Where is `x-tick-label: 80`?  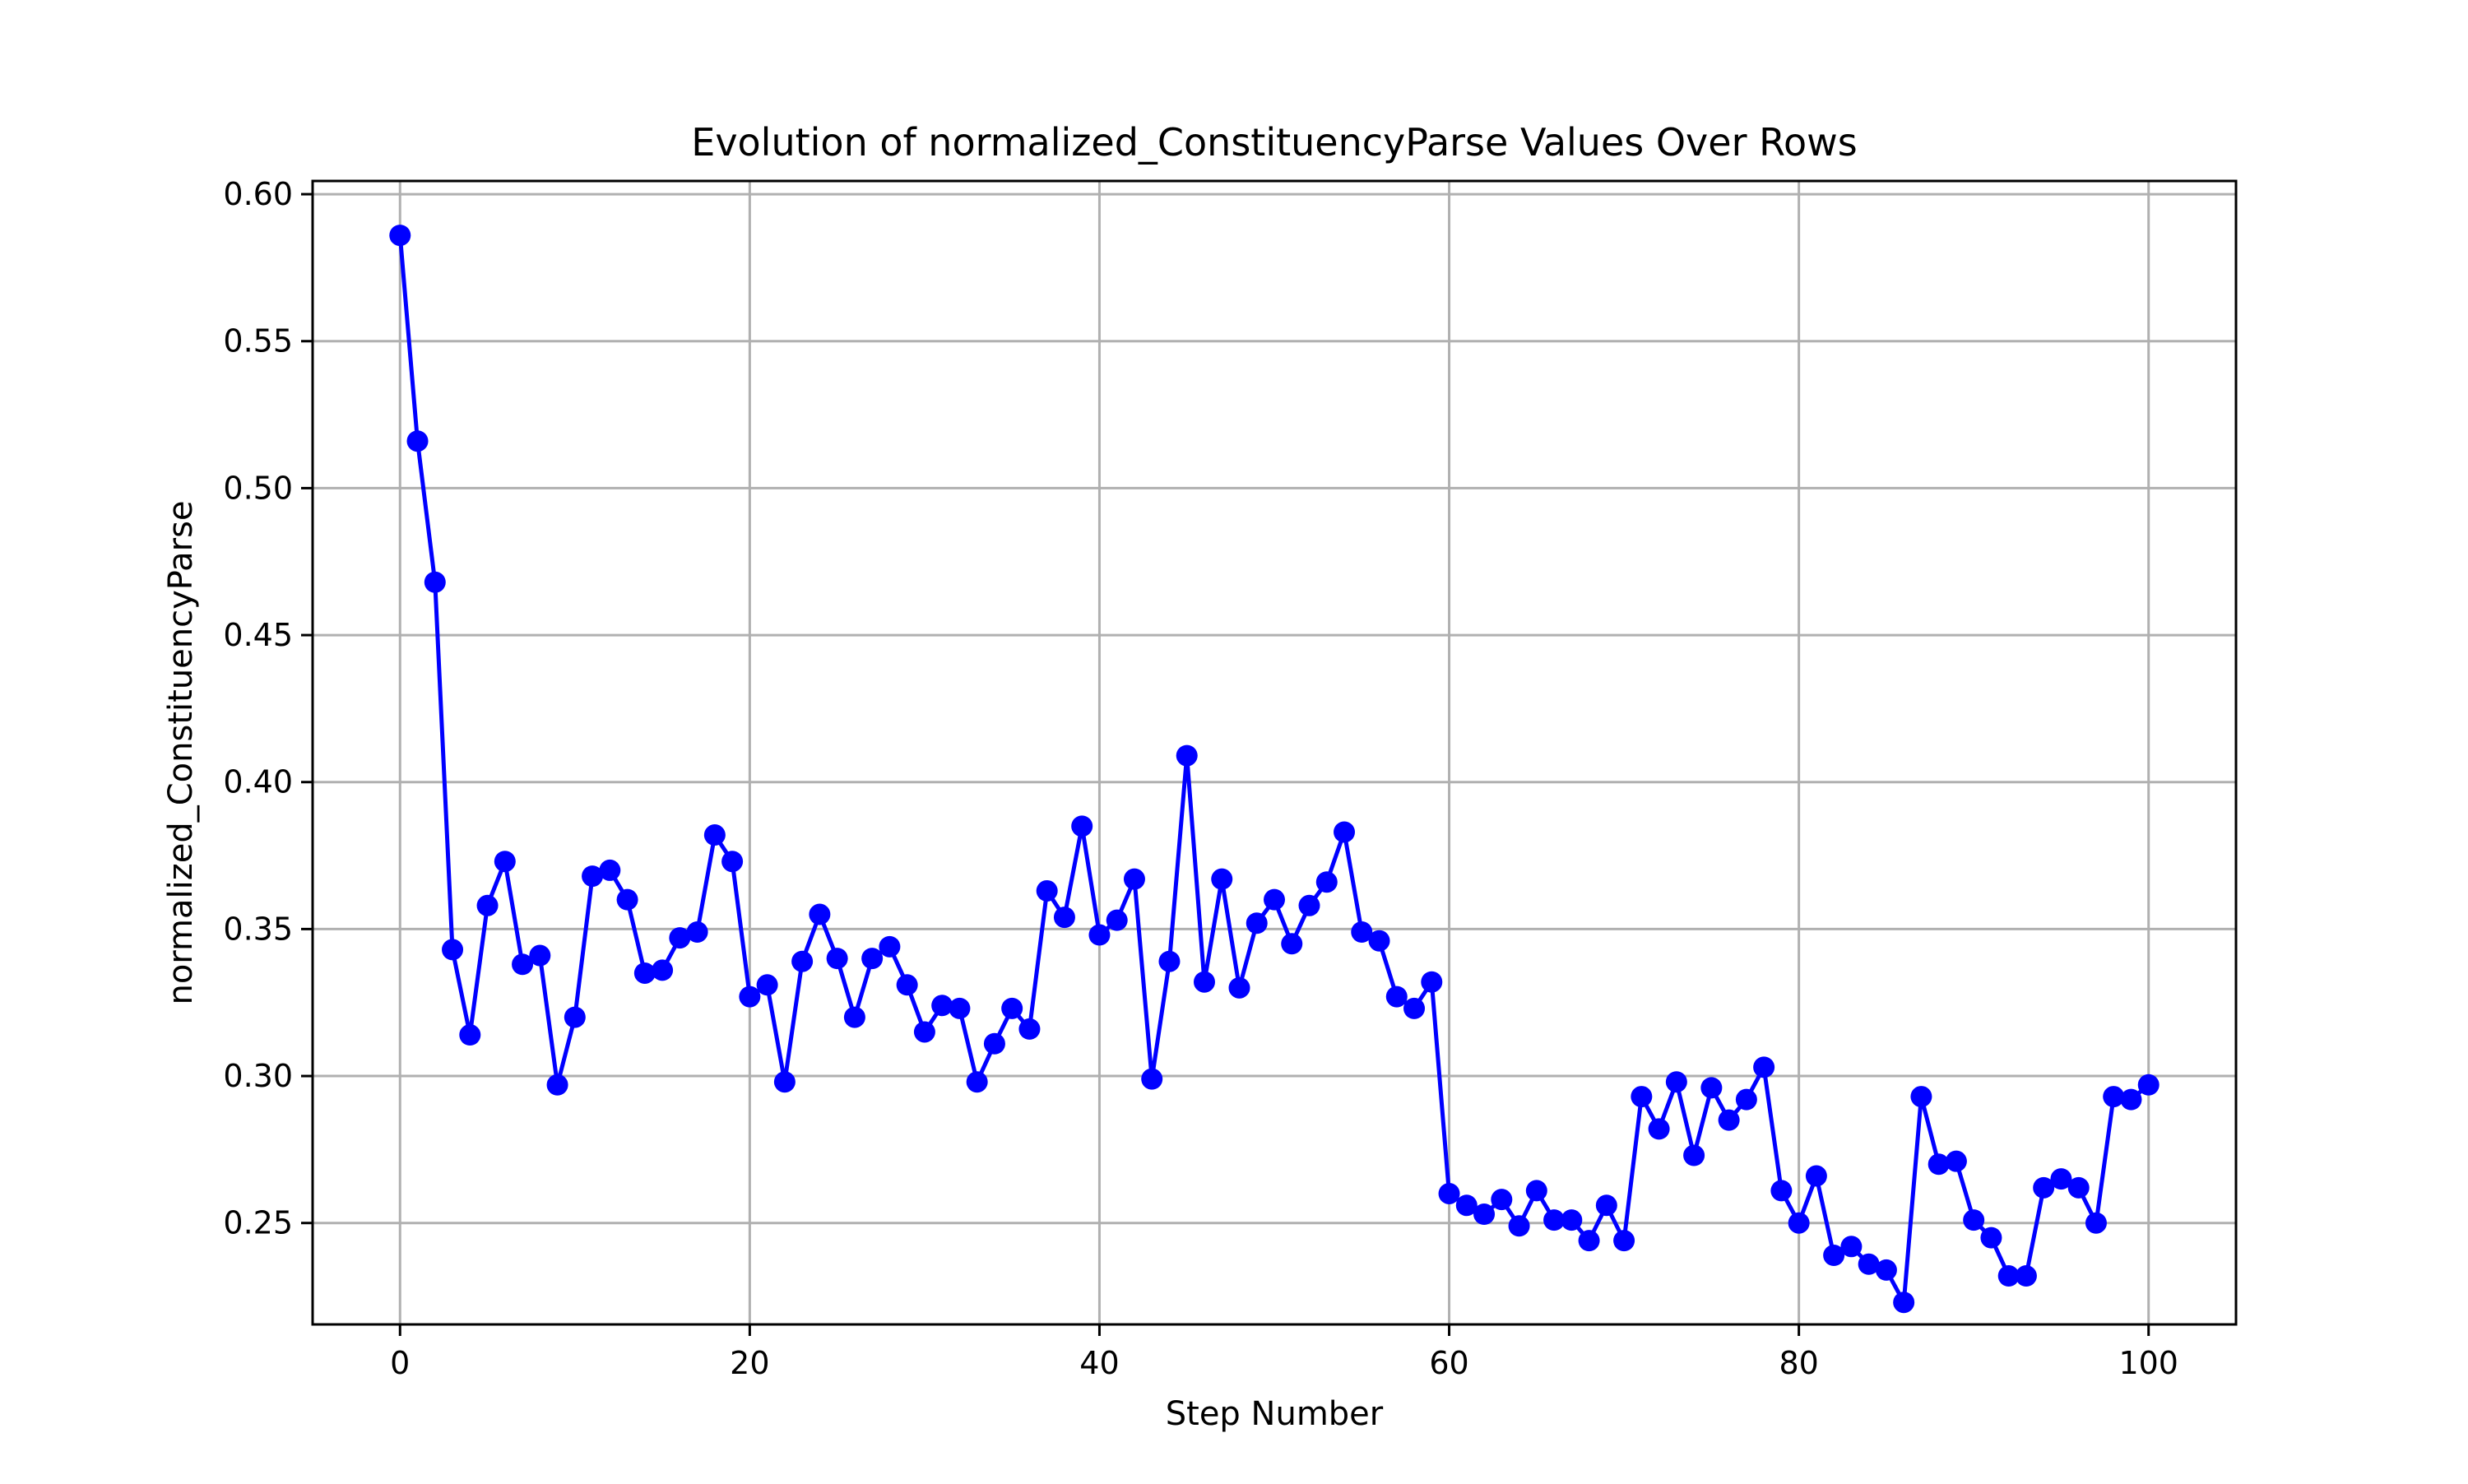 x-tick-label: 80 is located at coordinates (1798, 1363).